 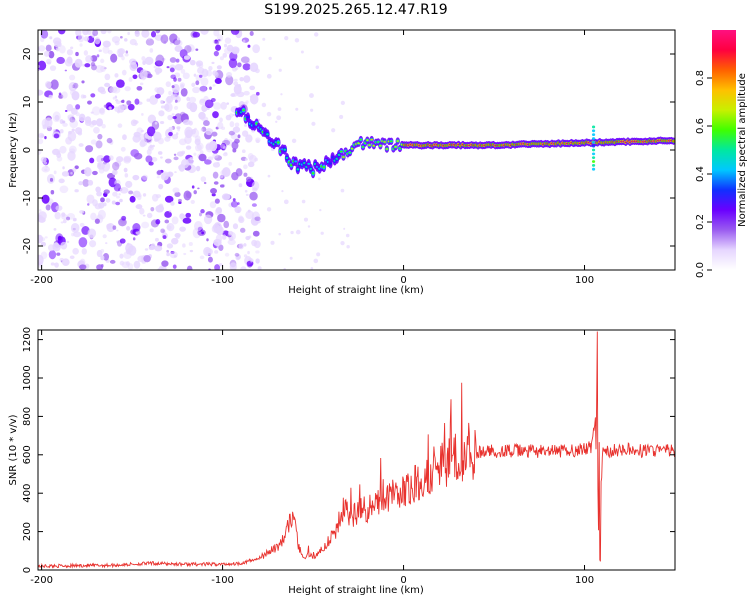 I want to click on y-tick-label: -20, so click(x=27, y=246).